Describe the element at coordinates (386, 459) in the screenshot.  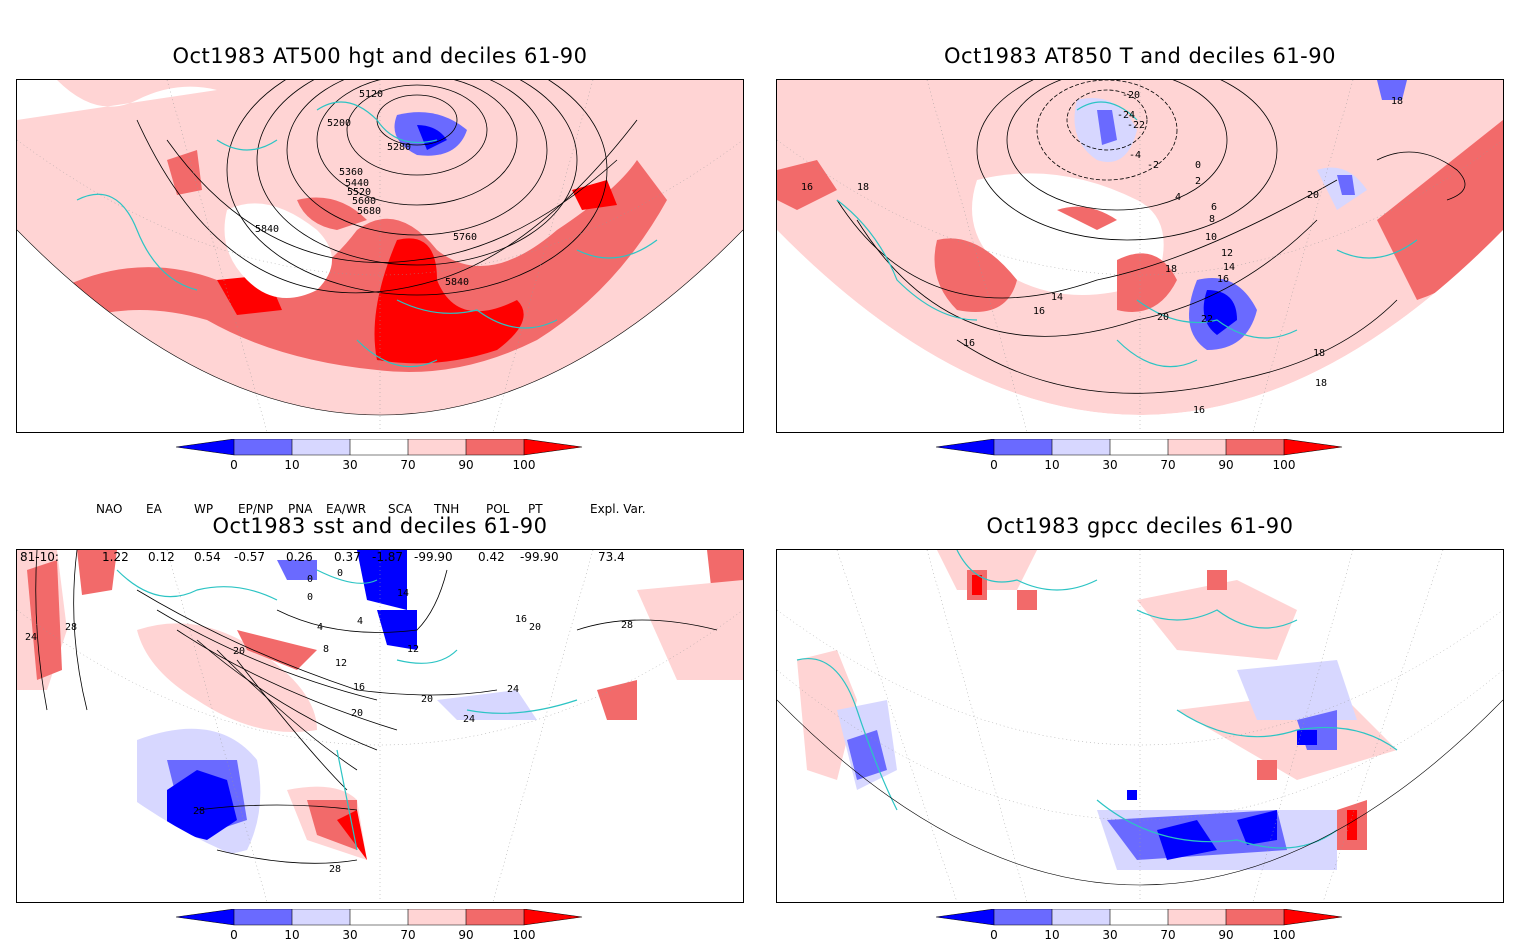
I see `colorbar-hgt500: 0 10 30 70 90 100` at that location.